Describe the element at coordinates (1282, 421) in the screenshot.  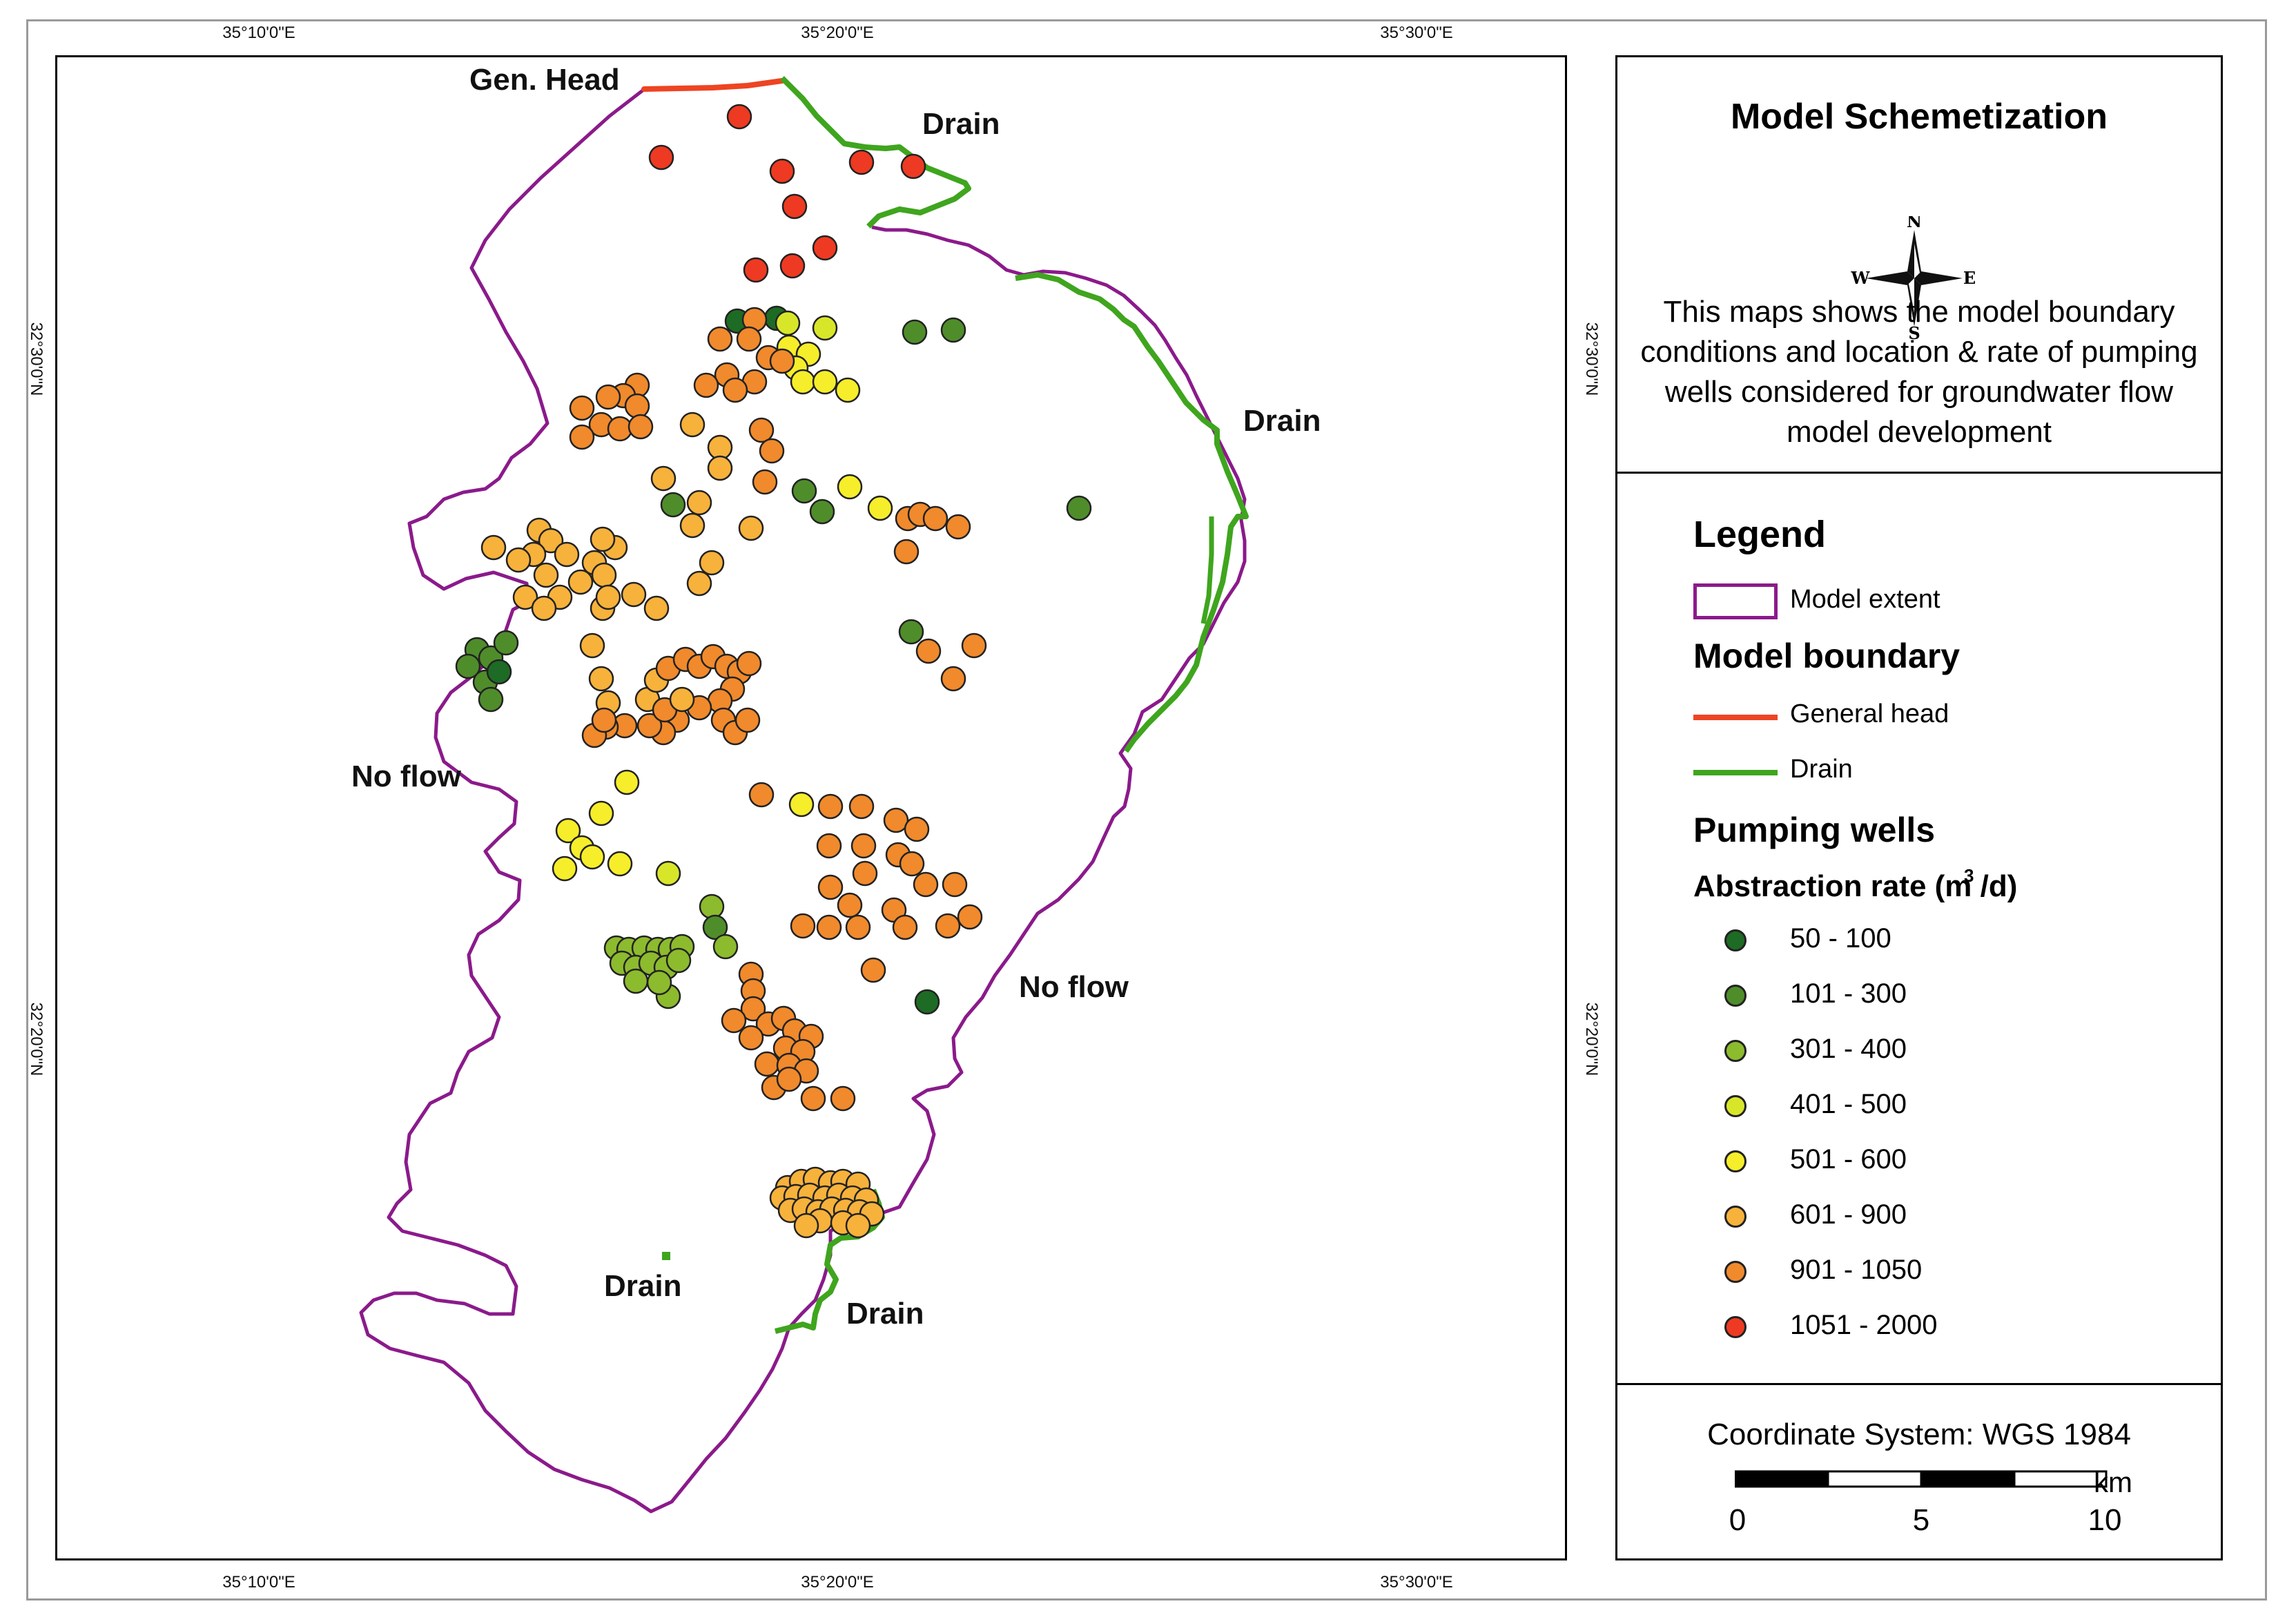
I see `label-drain-east: Drain` at that location.